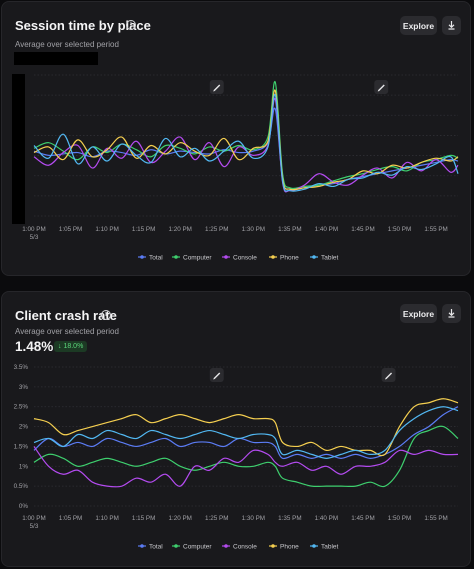 This screenshot has width=474, height=569. I want to click on session-title: Session time by place, so click(83, 25).